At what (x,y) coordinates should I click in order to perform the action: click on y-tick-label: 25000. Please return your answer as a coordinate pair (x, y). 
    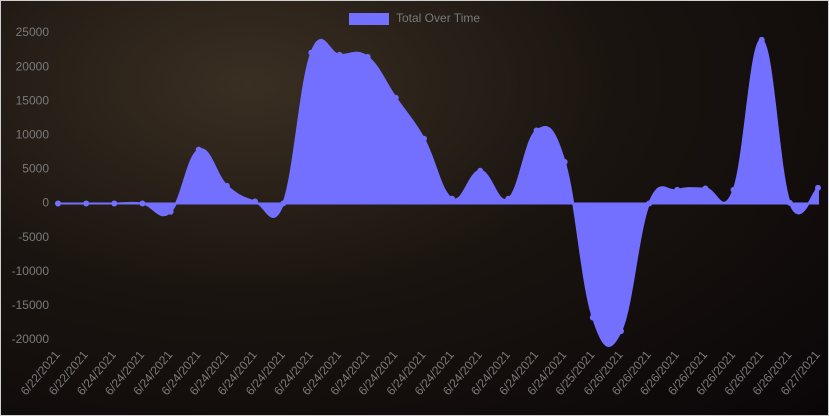
    Looking at the image, I should click on (33, 32).